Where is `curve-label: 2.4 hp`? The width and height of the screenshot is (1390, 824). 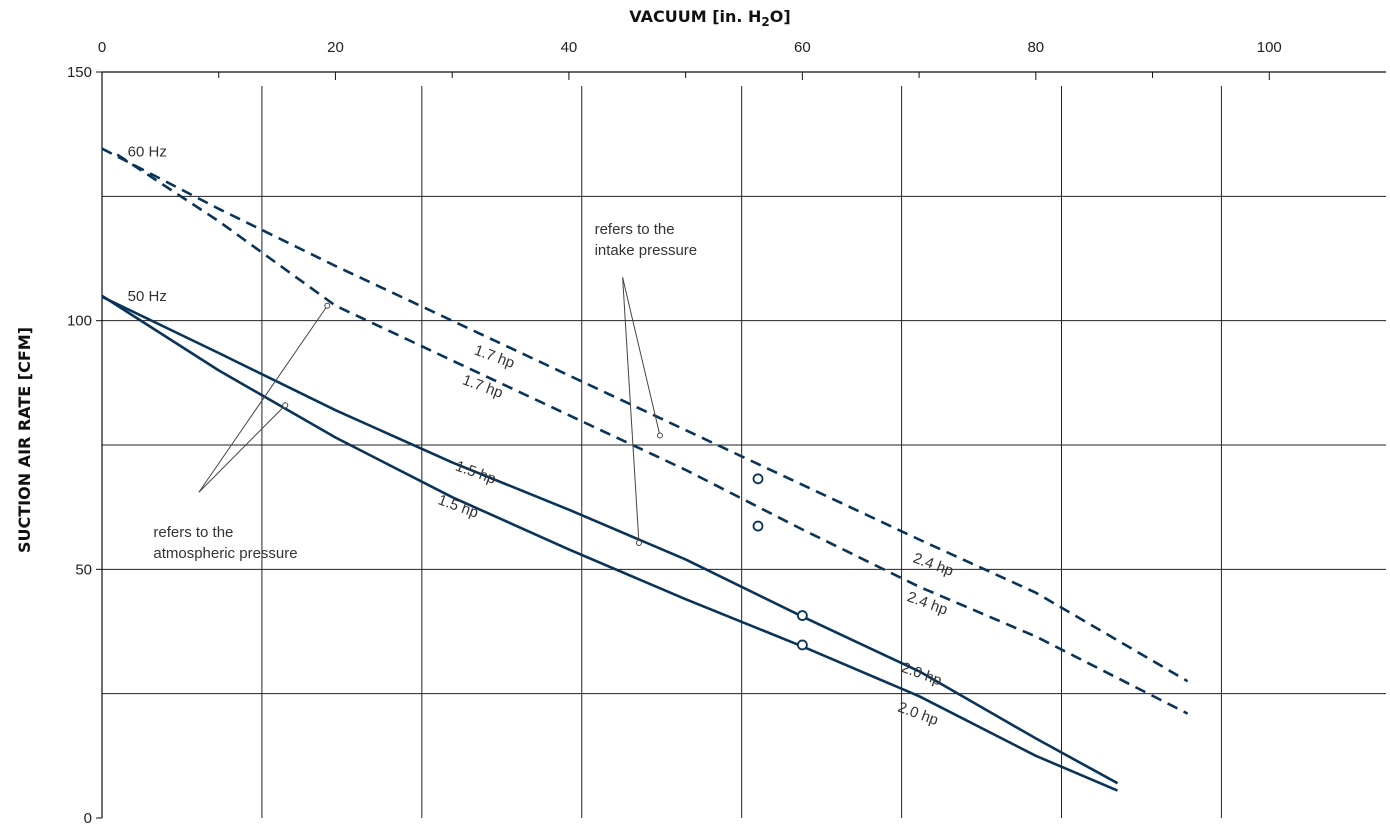 curve-label: 2.4 hp is located at coordinates (927, 603).